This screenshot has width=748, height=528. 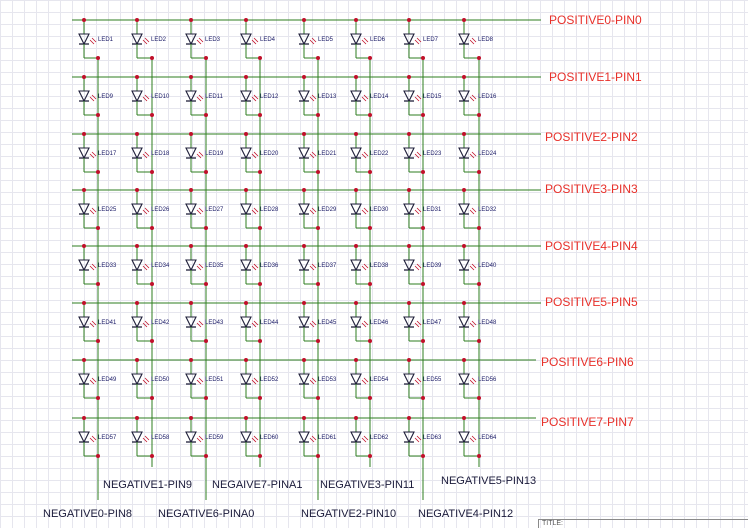 What do you see at coordinates (432, 380) in the screenshot?
I see `led-label: LED55` at bounding box center [432, 380].